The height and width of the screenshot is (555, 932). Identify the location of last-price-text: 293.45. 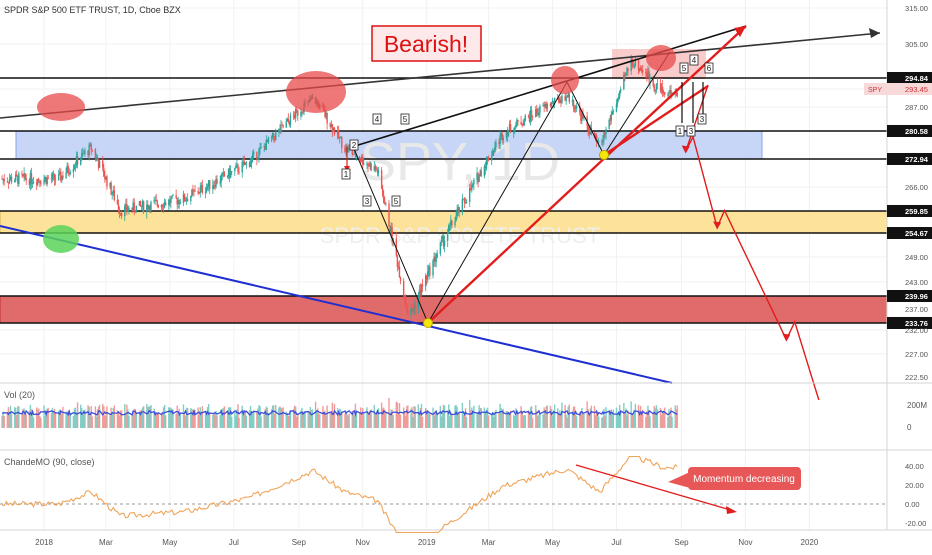
(916, 89).